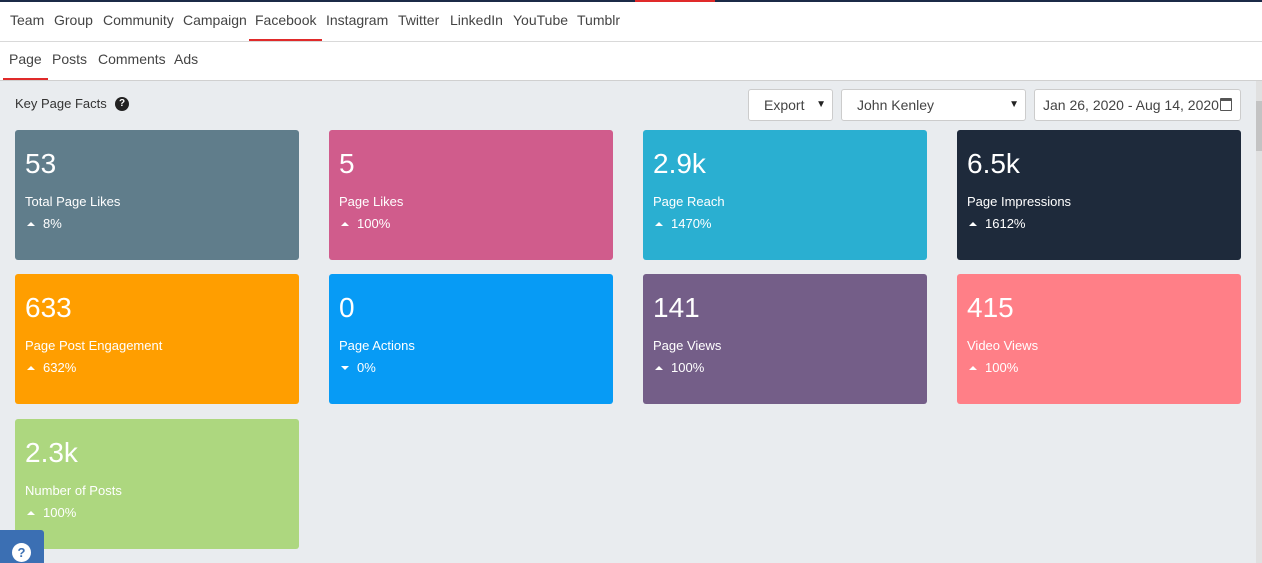 The height and width of the screenshot is (563, 1262). What do you see at coordinates (157, 484) in the screenshot?
I see `metric-card: 2.3k Number of Posts 100%` at bounding box center [157, 484].